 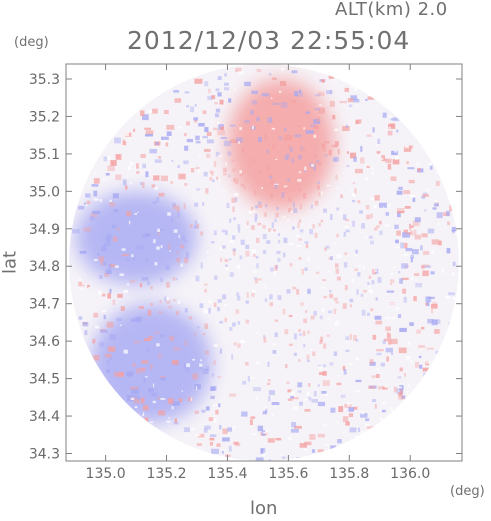 What do you see at coordinates (151, 363) in the screenshot?
I see `southwest-blue-area` at bounding box center [151, 363].